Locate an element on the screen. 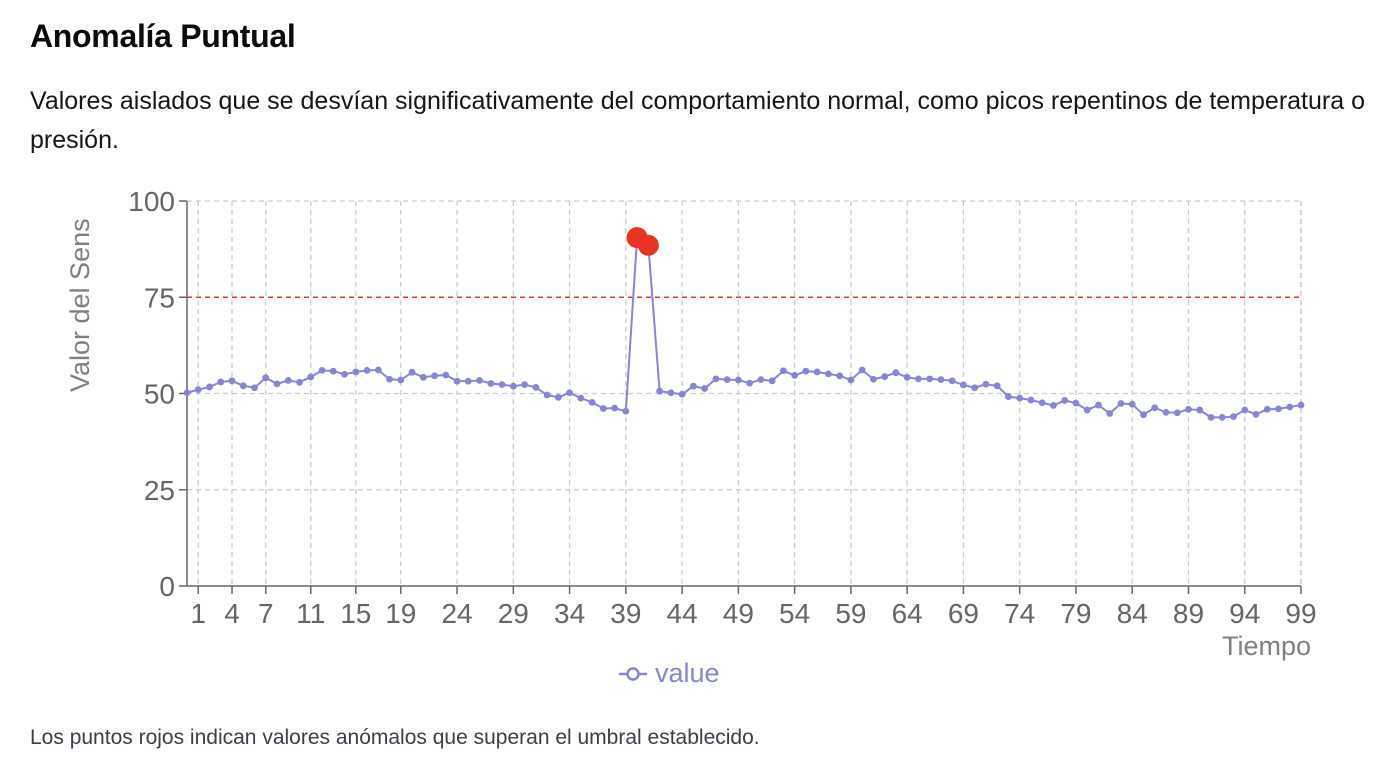 The width and height of the screenshot is (1388, 773). legend: value is located at coordinates (669, 673).